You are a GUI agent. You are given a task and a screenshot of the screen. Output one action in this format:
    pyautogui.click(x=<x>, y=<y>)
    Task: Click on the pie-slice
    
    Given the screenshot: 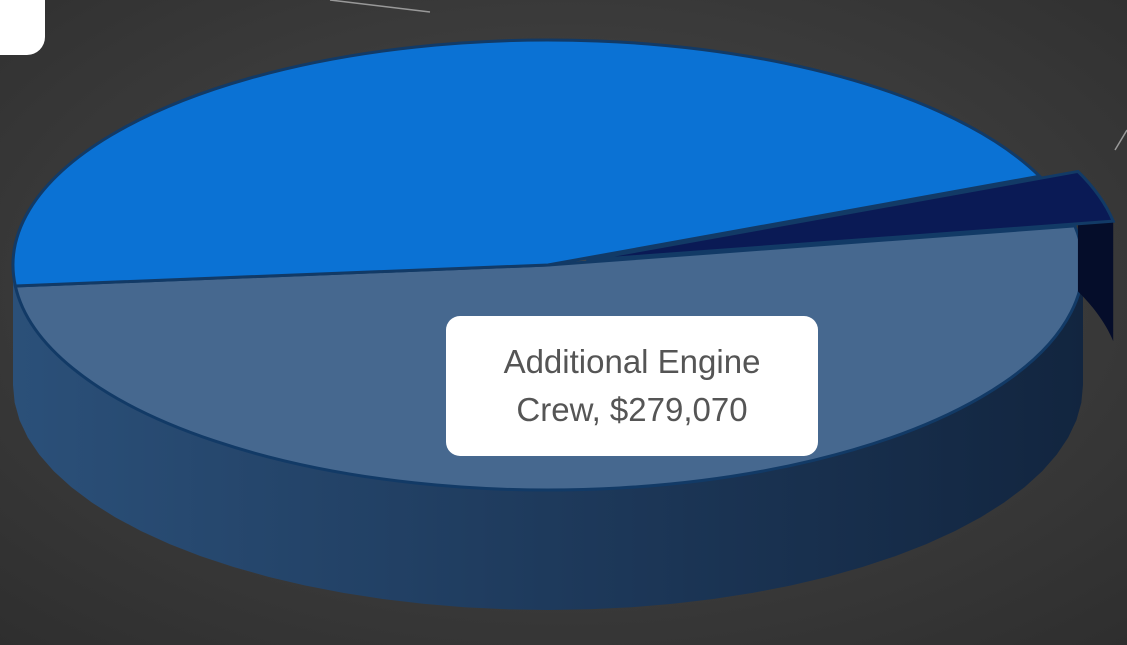 What is the action you would take?
    pyautogui.click(x=851, y=215)
    